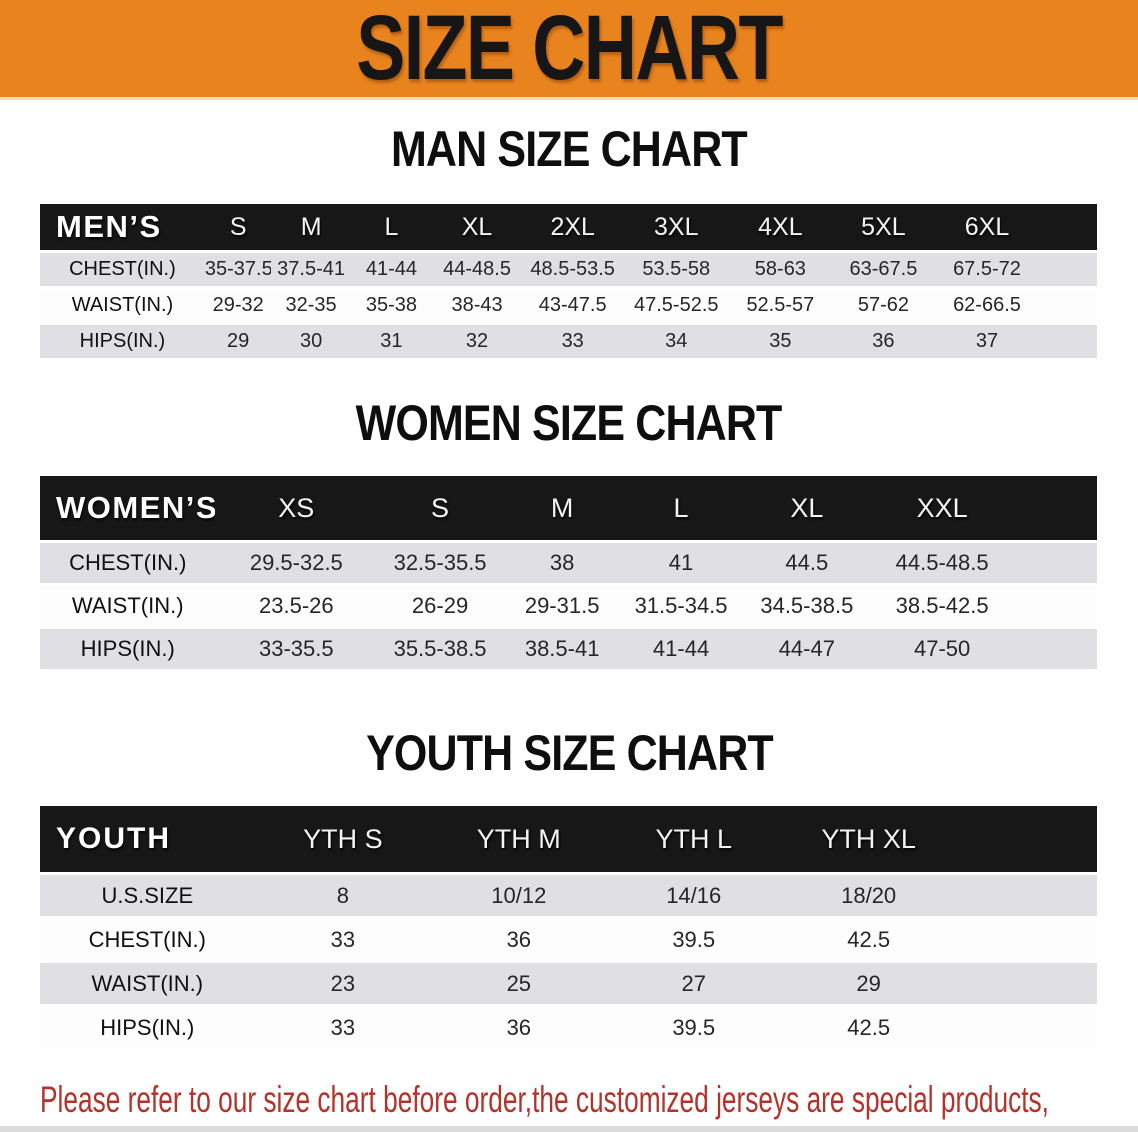  What do you see at coordinates (868, 840) in the screenshot?
I see `size-column-header: YTH XL` at bounding box center [868, 840].